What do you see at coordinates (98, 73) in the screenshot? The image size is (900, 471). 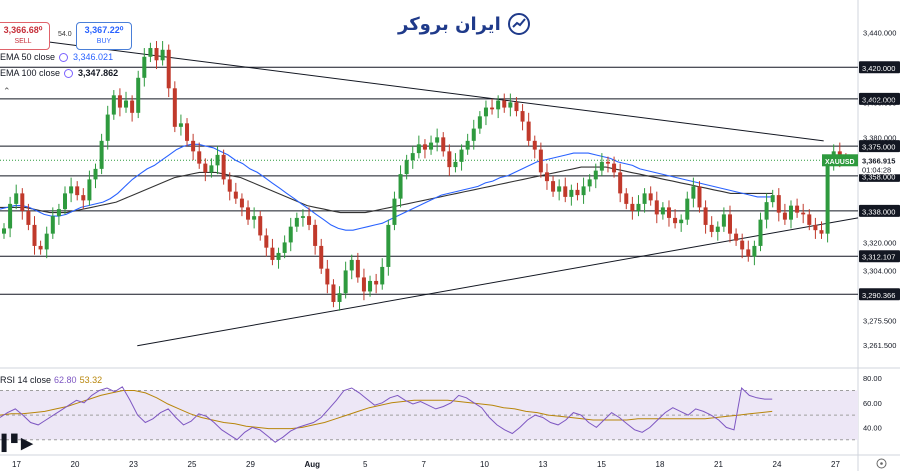 I see `ema100-value: 3,347.862` at bounding box center [98, 73].